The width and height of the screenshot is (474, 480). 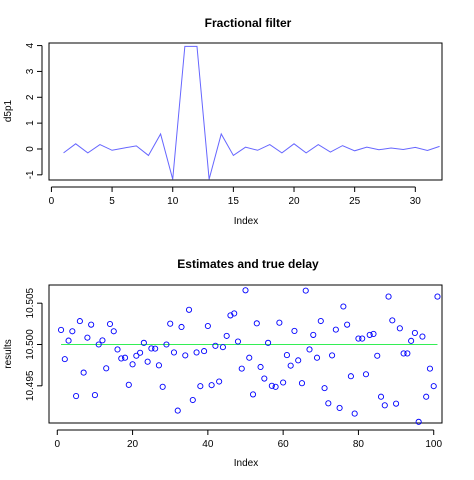 I want to click on x-axis: 0 5 10 15 20 25 30, so click(x=235, y=196).